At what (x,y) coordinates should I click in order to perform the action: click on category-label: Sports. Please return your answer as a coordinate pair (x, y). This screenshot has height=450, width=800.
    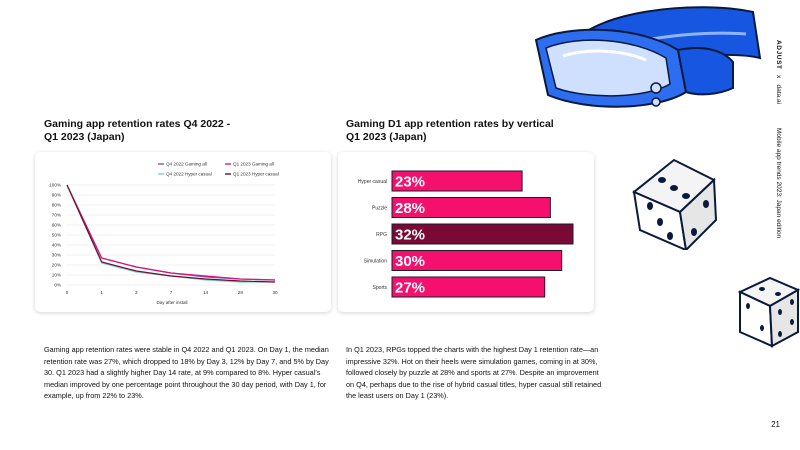
    Looking at the image, I should click on (380, 288).